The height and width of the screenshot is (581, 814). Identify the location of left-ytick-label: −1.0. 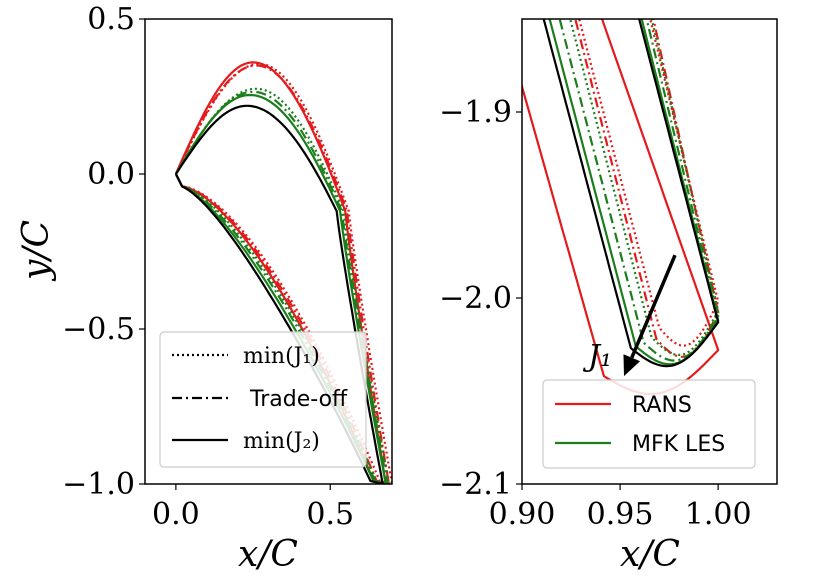
(98, 484).